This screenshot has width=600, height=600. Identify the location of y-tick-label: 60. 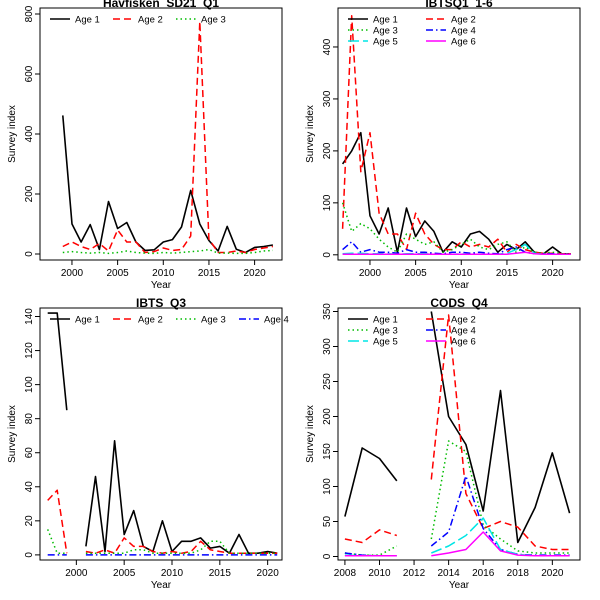
(29, 453).